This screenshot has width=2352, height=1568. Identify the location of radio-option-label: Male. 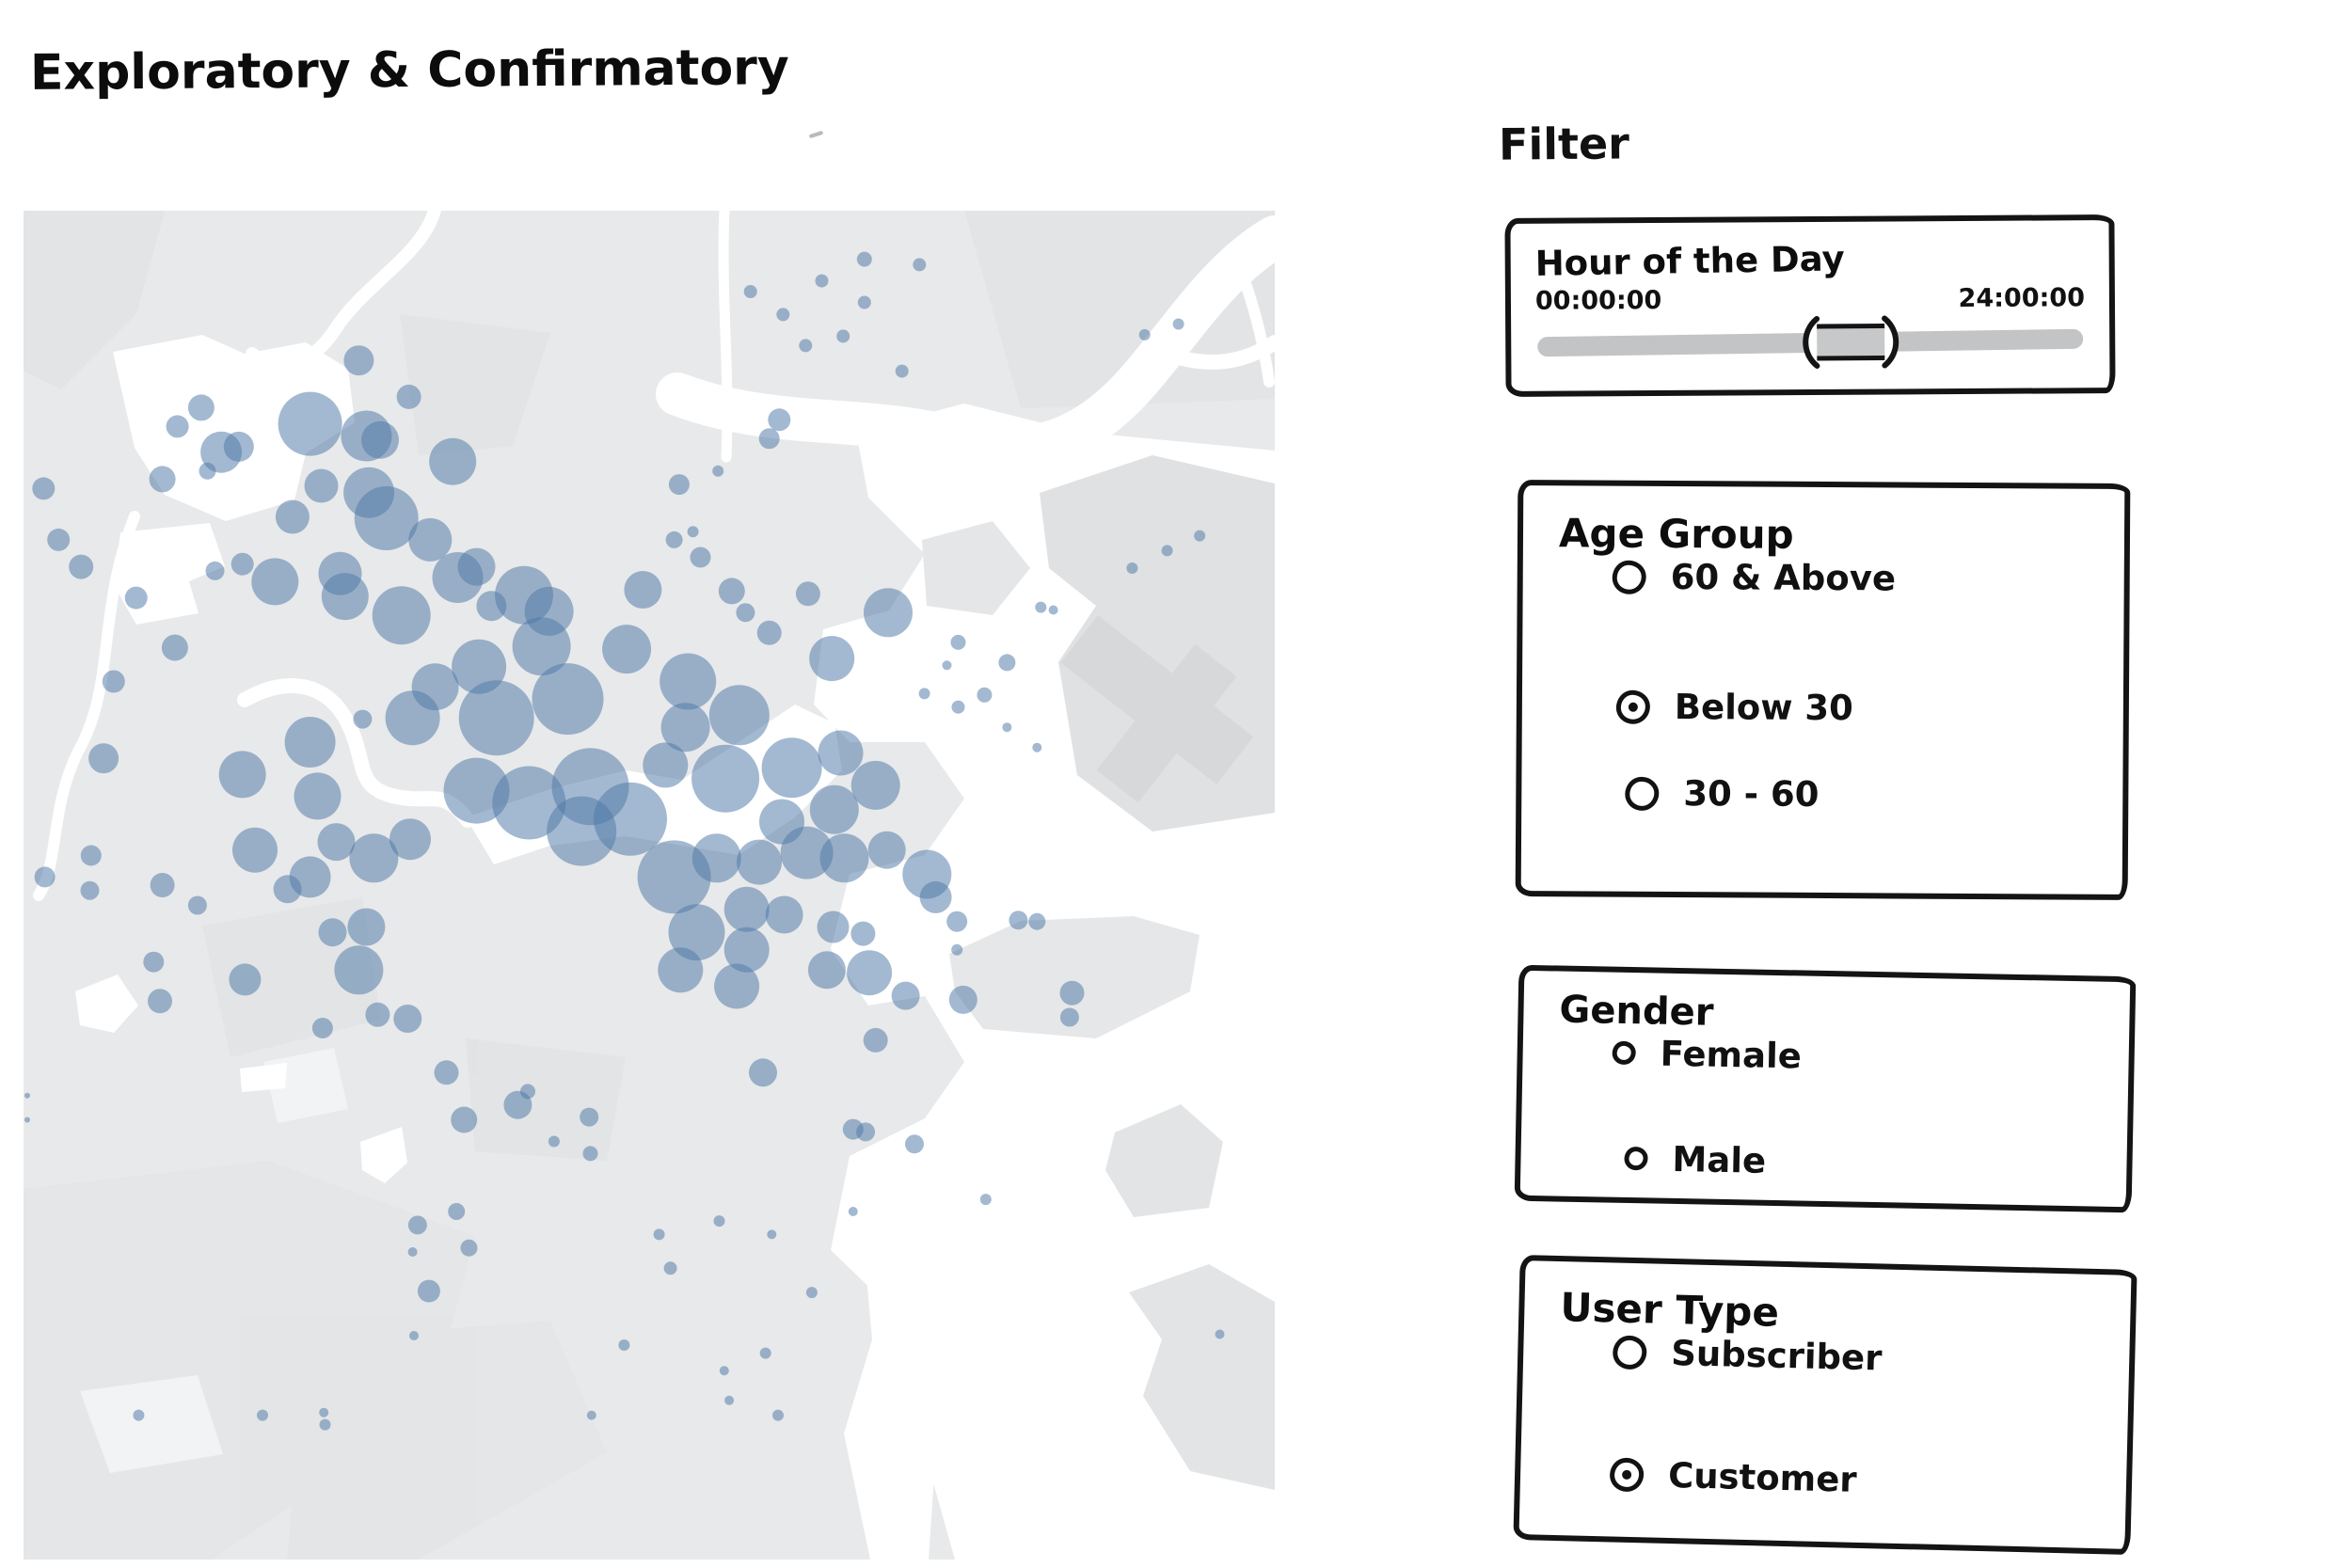
(1719, 1159).